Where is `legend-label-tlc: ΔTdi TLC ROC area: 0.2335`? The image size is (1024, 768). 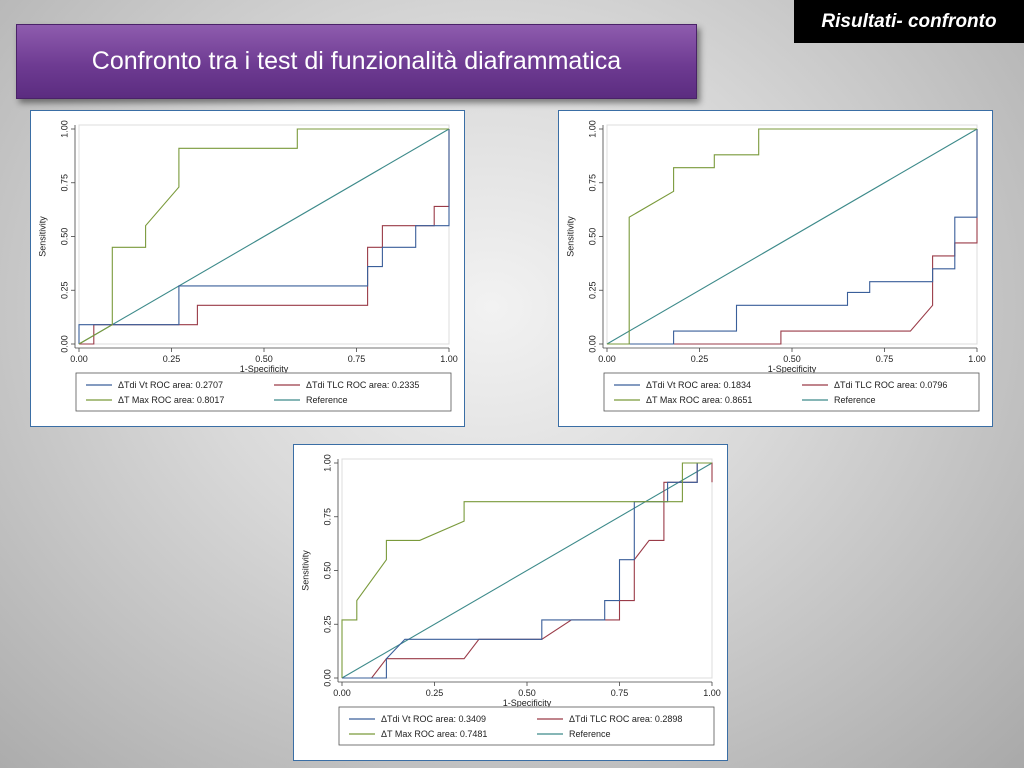
legend-label-tlc: ΔTdi TLC ROC area: 0.2335 is located at coordinates (362, 385).